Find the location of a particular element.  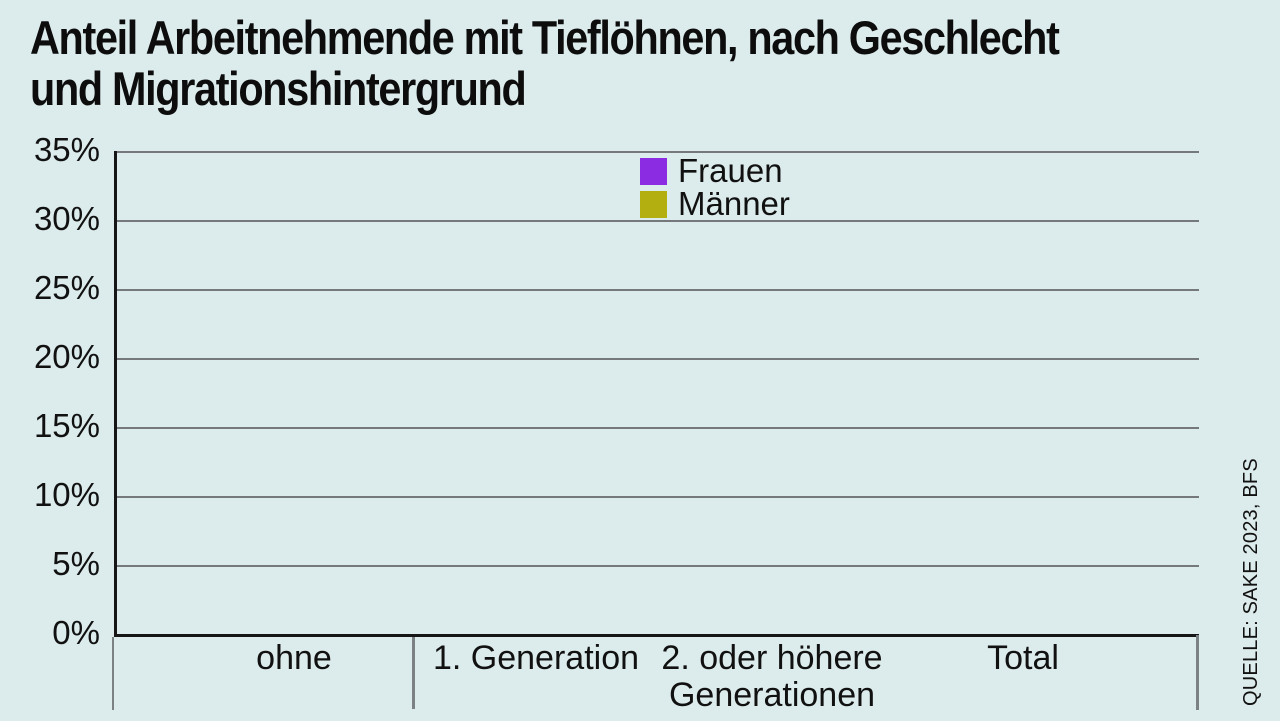

y-axis-line is located at coordinates (115, 394).